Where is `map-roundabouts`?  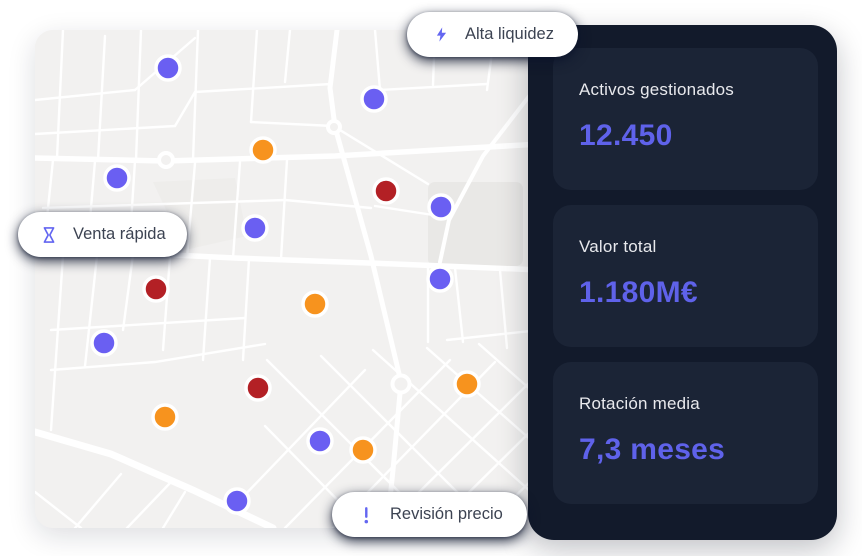
map-roundabouts is located at coordinates (284, 257).